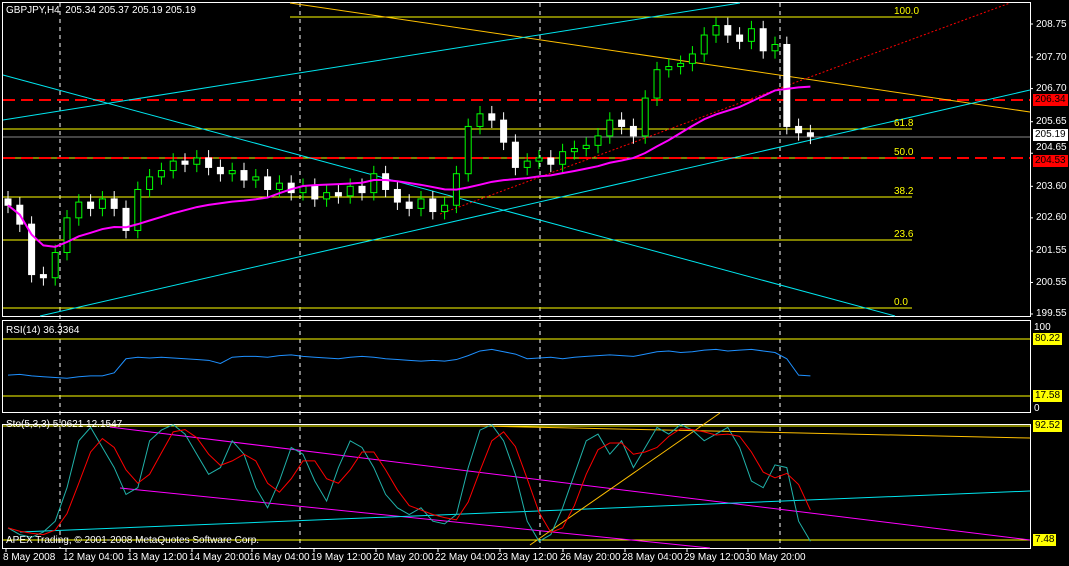 The height and width of the screenshot is (566, 1069). Describe the element at coordinates (714, 557) in the screenshot. I see `time-tick-label: 29 May 12:00` at that location.